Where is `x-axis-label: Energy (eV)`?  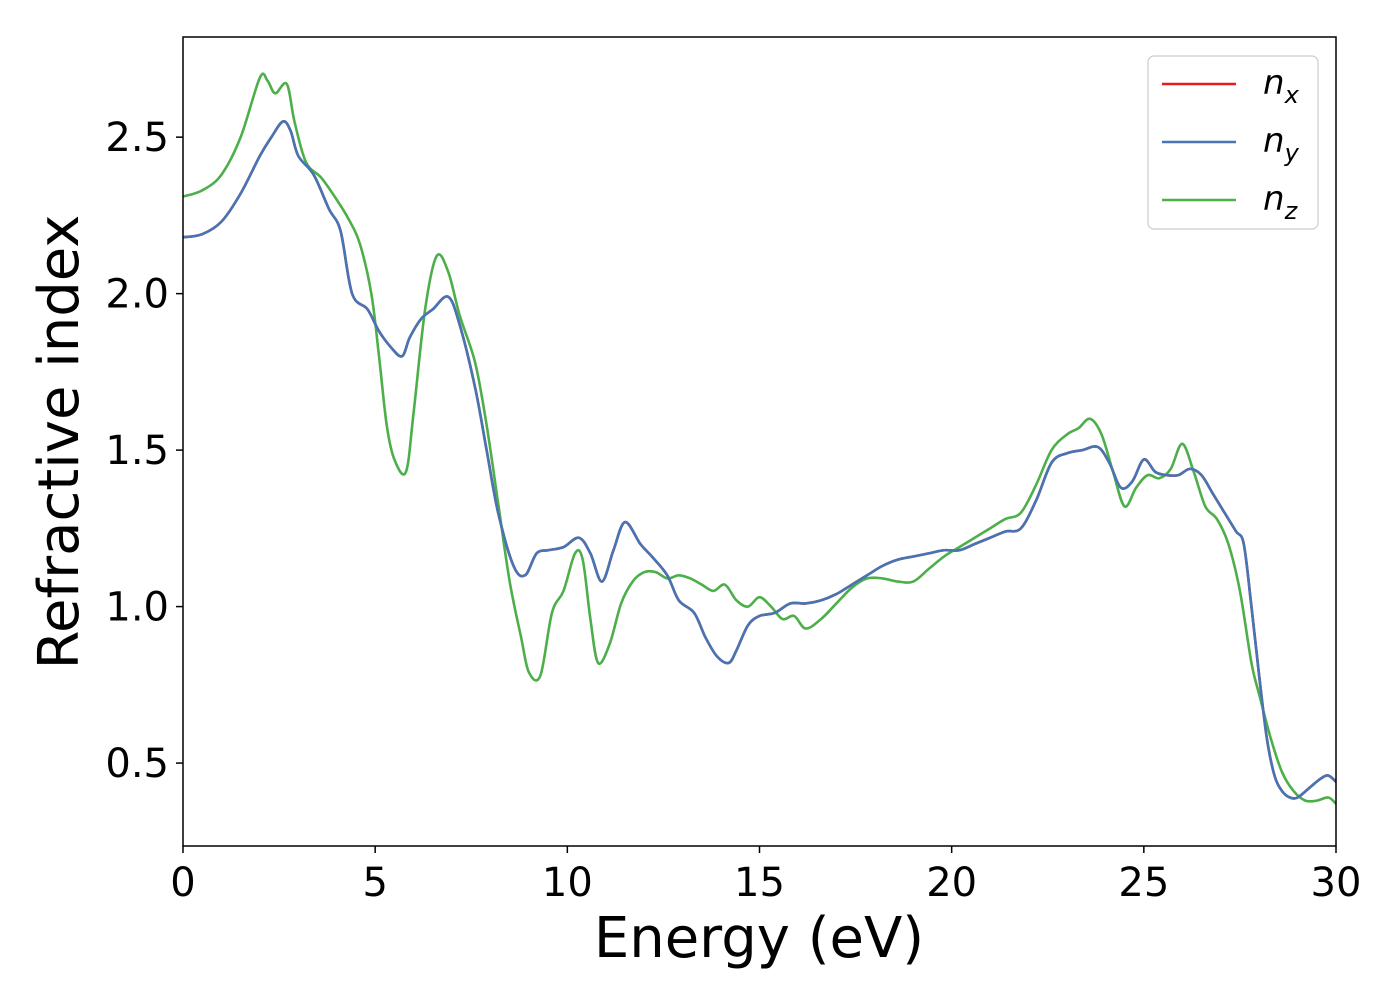
x-axis-label: Energy (eV) is located at coordinates (759, 938).